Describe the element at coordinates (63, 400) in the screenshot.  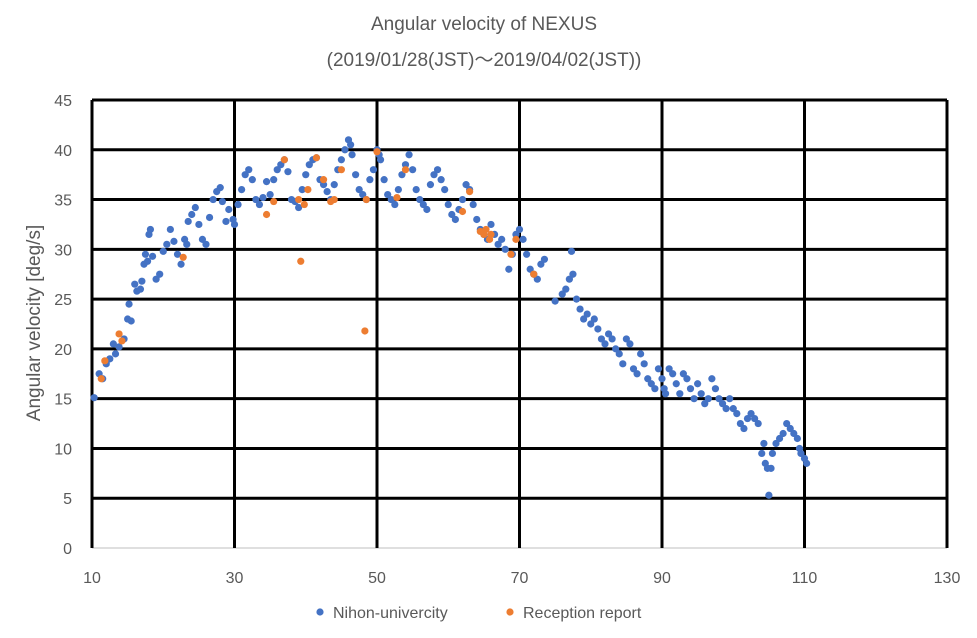
I see `y-tick-label: 15` at that location.